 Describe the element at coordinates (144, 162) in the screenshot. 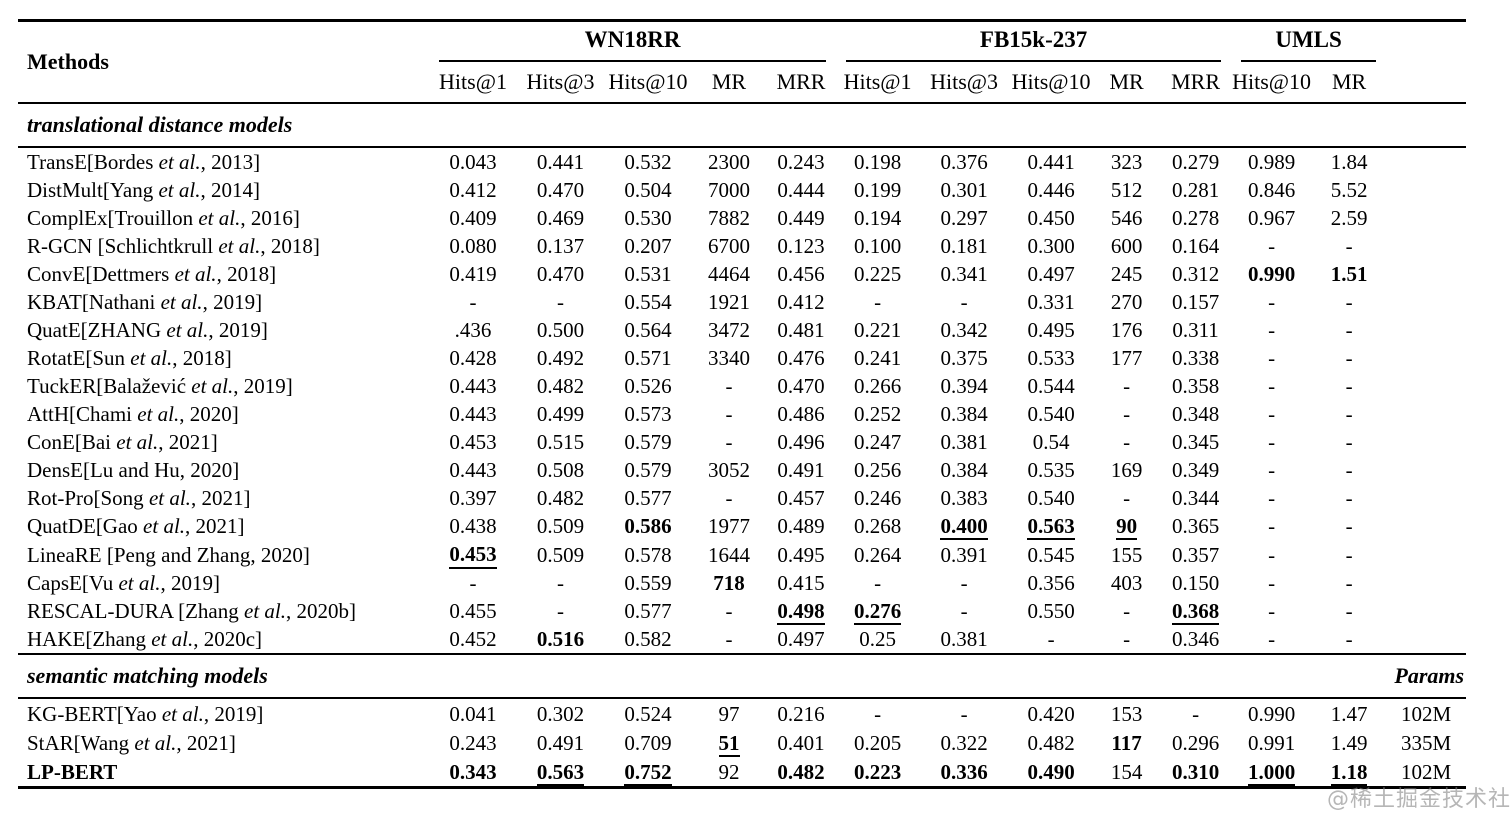

I see `method-cell: TransE[Bordes et al., 2013]` at that location.